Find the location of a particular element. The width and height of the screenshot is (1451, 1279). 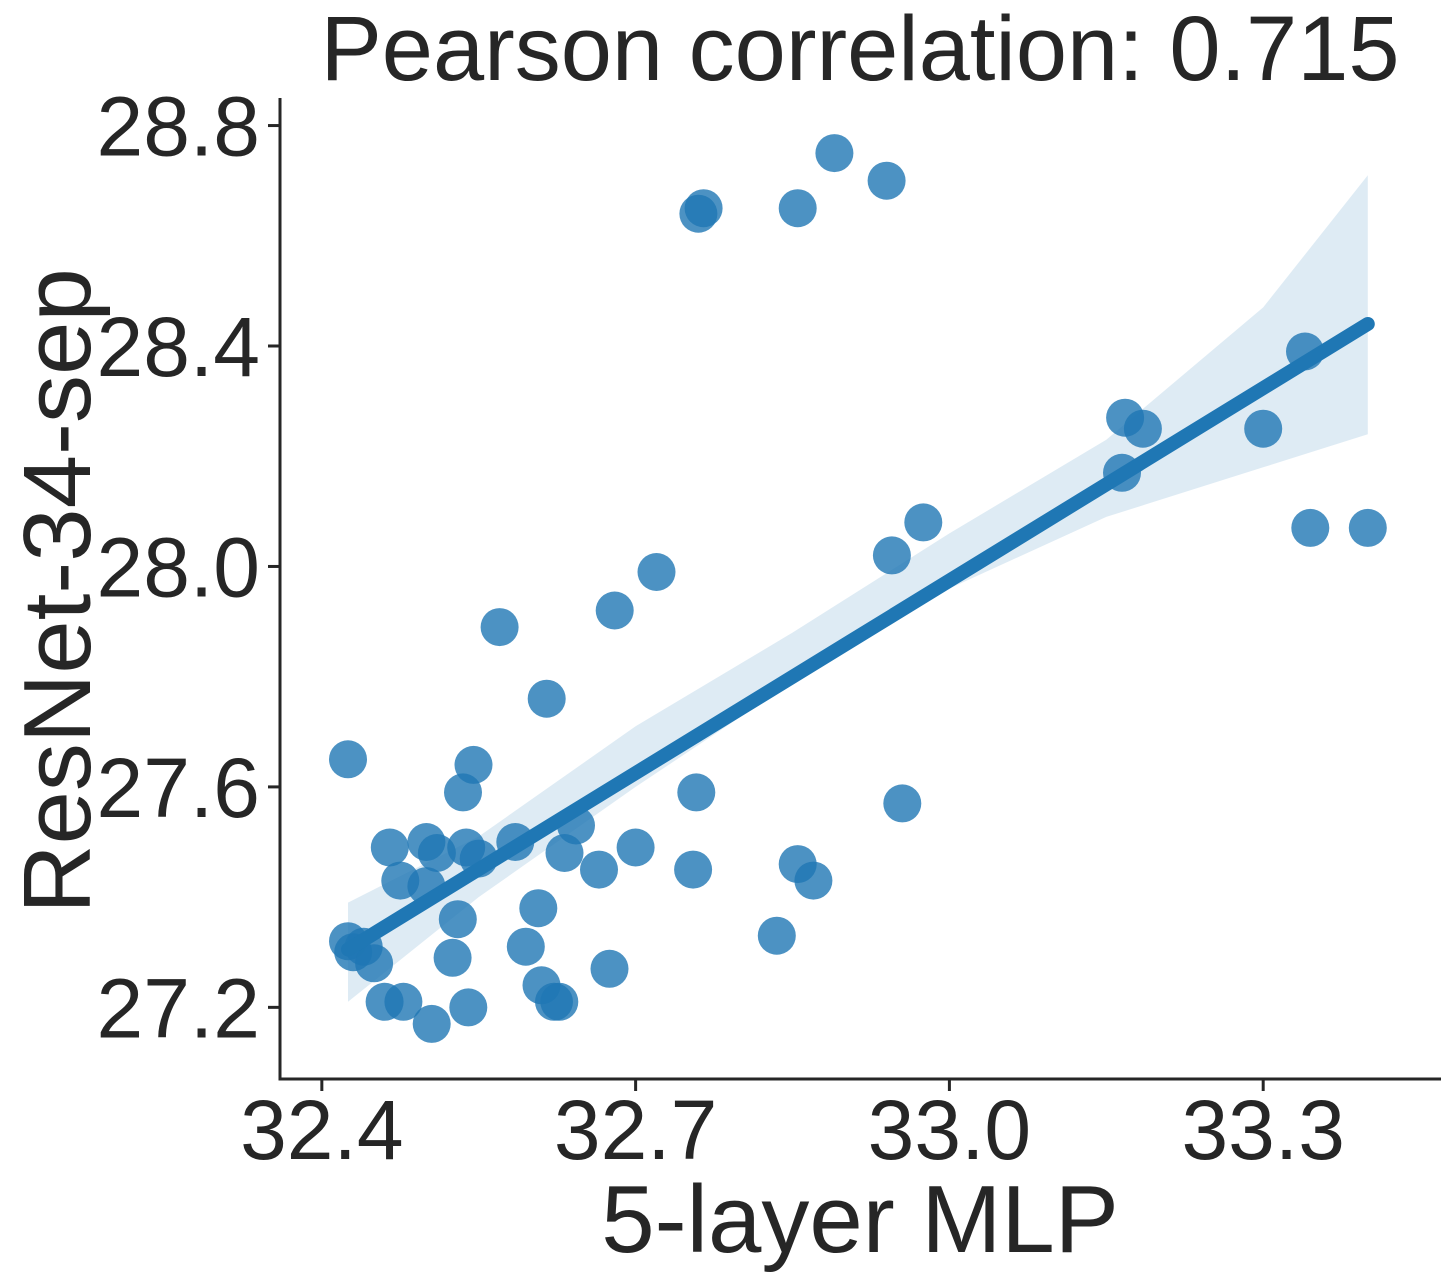

x-tick-label: 32.4 is located at coordinates (322, 1130).